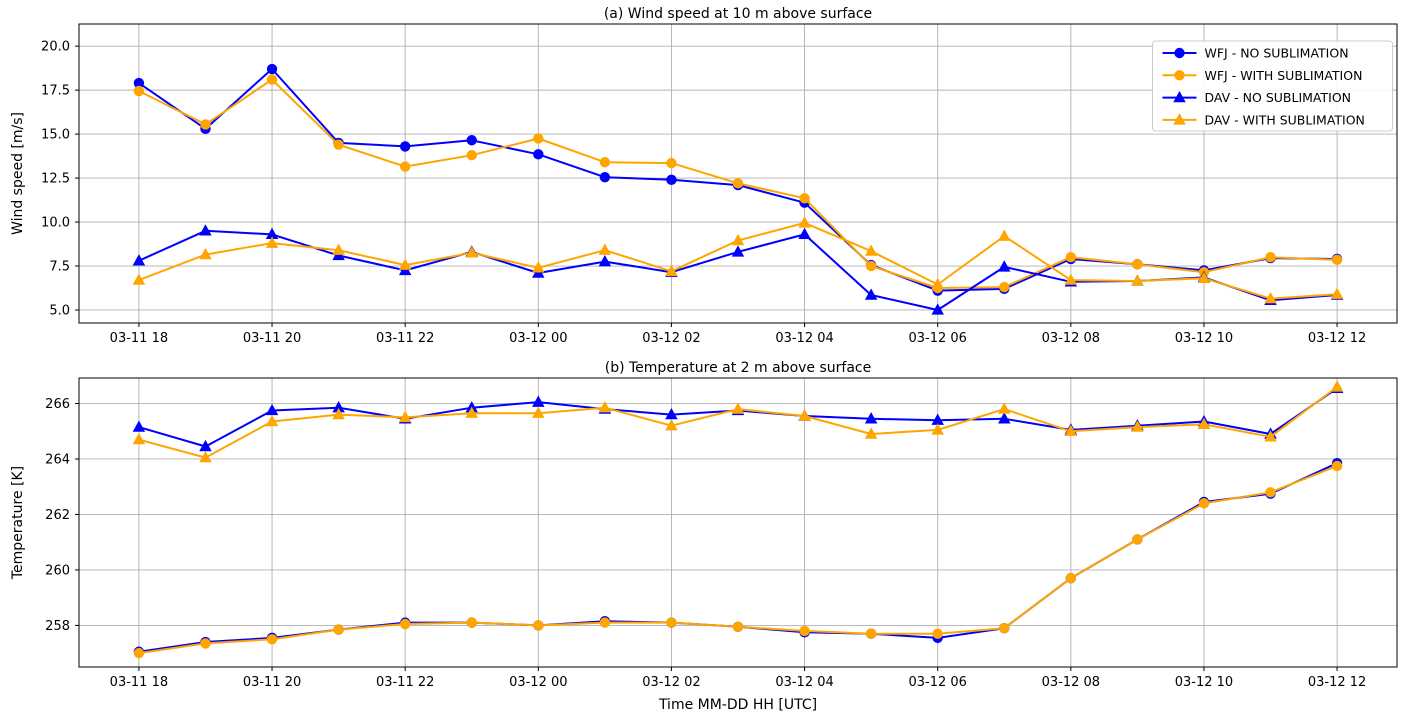  I want to click on legend-label-wfj-no-sublimation: WFJ - NO SUBLIMATION, so click(1277, 53).